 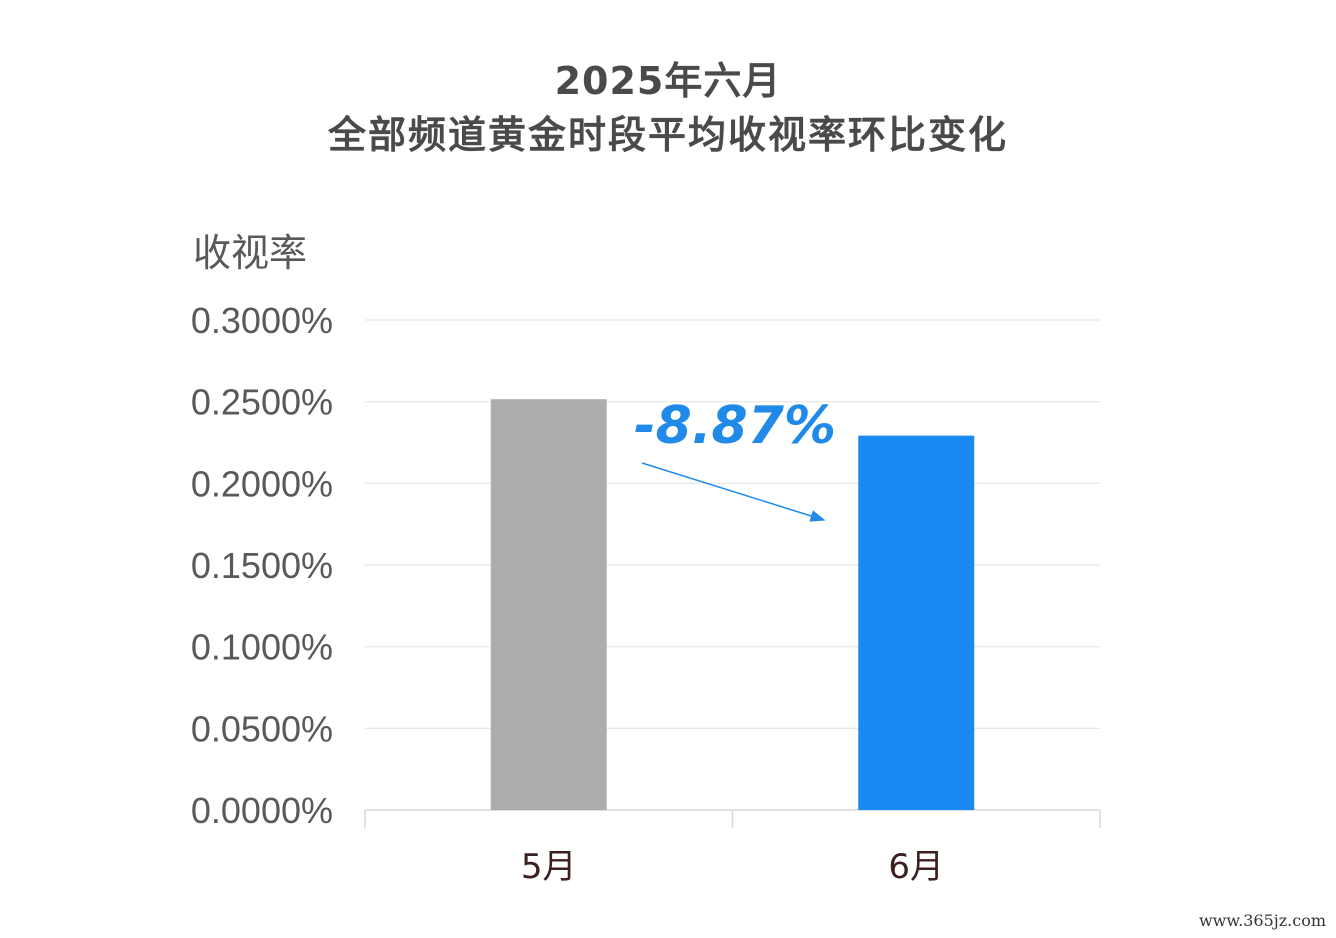 I want to click on chart-title: 2025年六月, so click(x=668, y=81).